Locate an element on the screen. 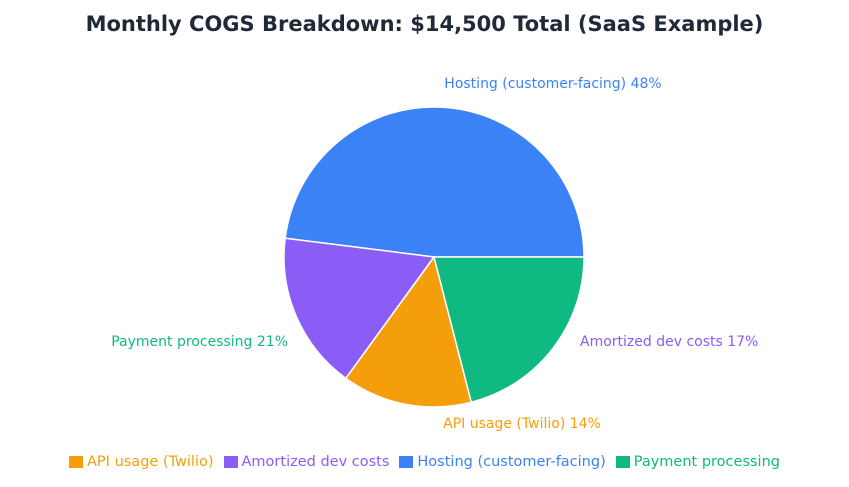 The height and width of the screenshot is (487, 849). legend-item-hosting: Hosting (customer-facing) is located at coordinates (502, 462).